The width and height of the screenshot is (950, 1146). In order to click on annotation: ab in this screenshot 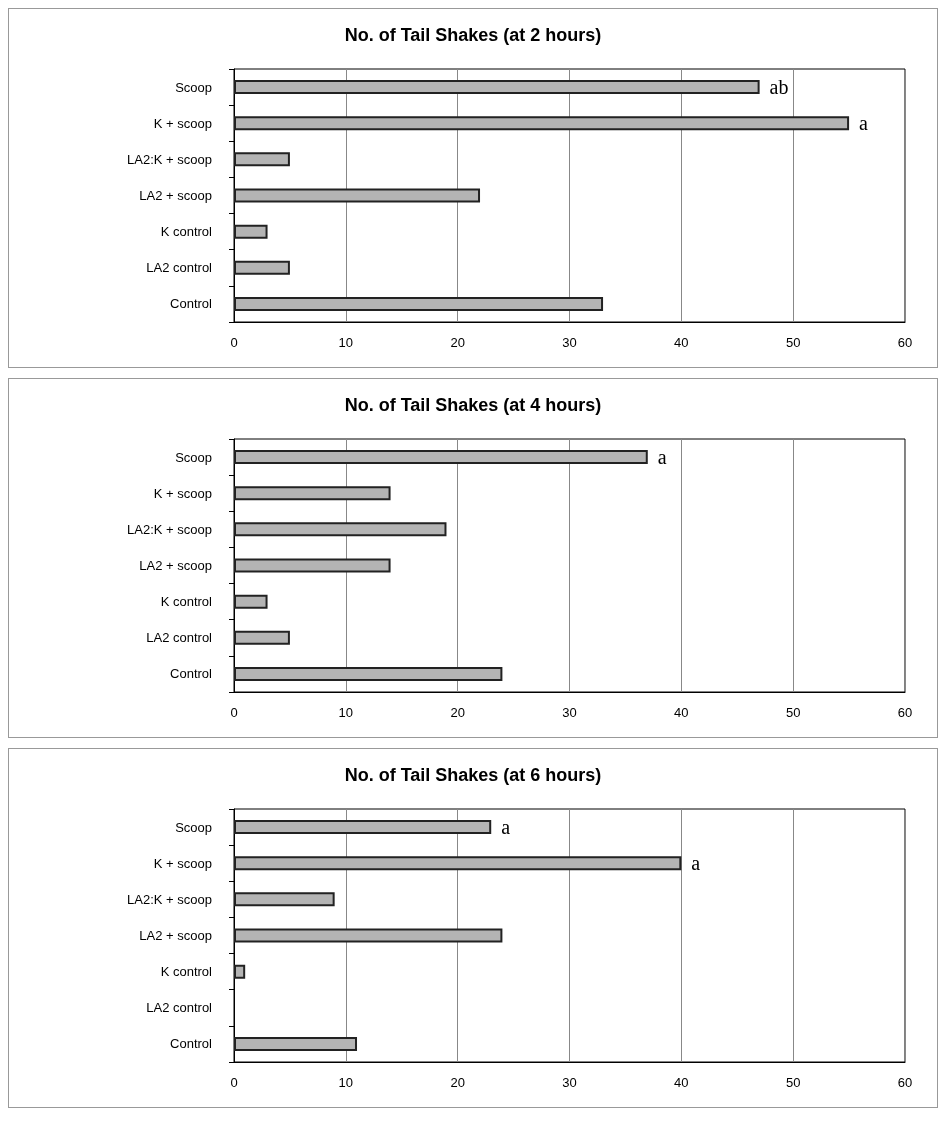, I will do `click(779, 87)`.